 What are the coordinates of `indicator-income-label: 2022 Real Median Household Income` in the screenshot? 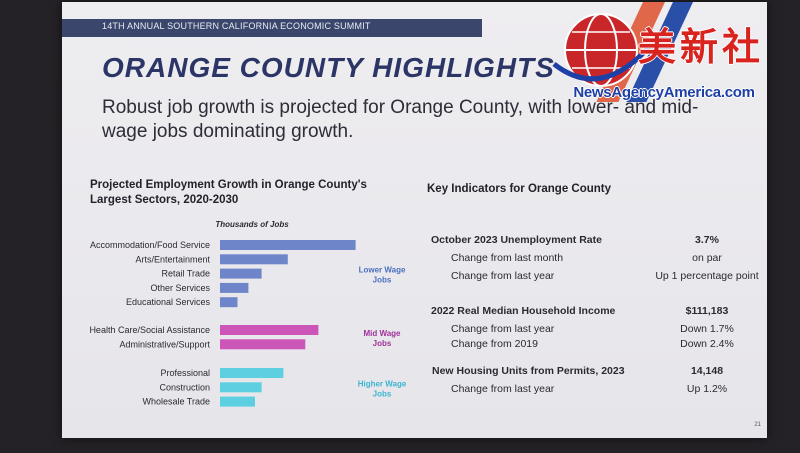 It's located at (523, 311).